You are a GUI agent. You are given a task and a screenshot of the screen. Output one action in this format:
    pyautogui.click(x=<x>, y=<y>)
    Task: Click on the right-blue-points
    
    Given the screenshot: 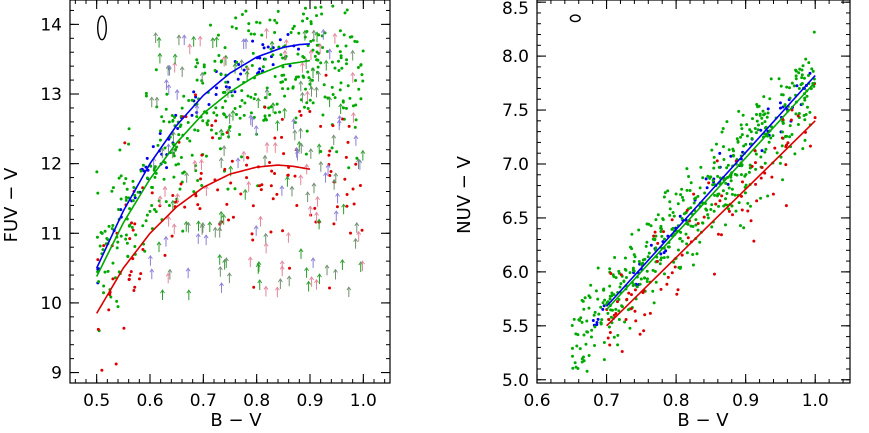 What is the action you would take?
    pyautogui.click(x=810, y=73)
    